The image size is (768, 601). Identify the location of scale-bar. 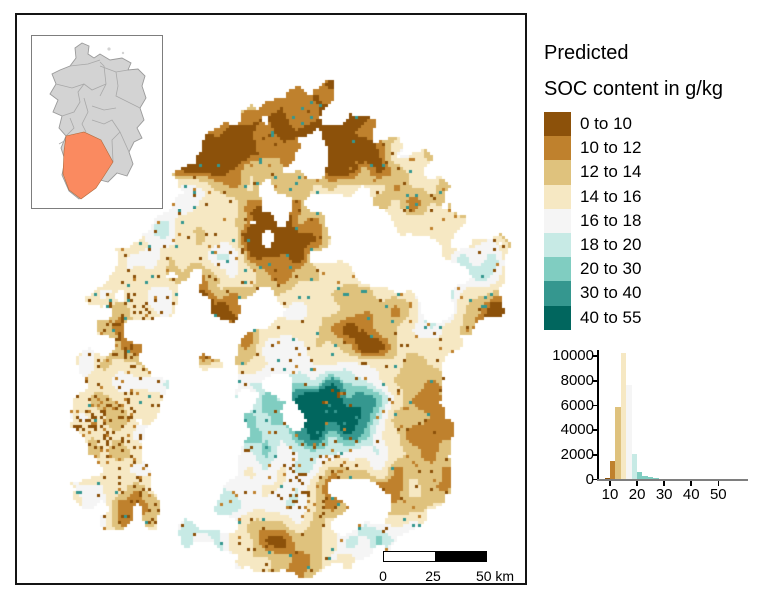
(435, 556).